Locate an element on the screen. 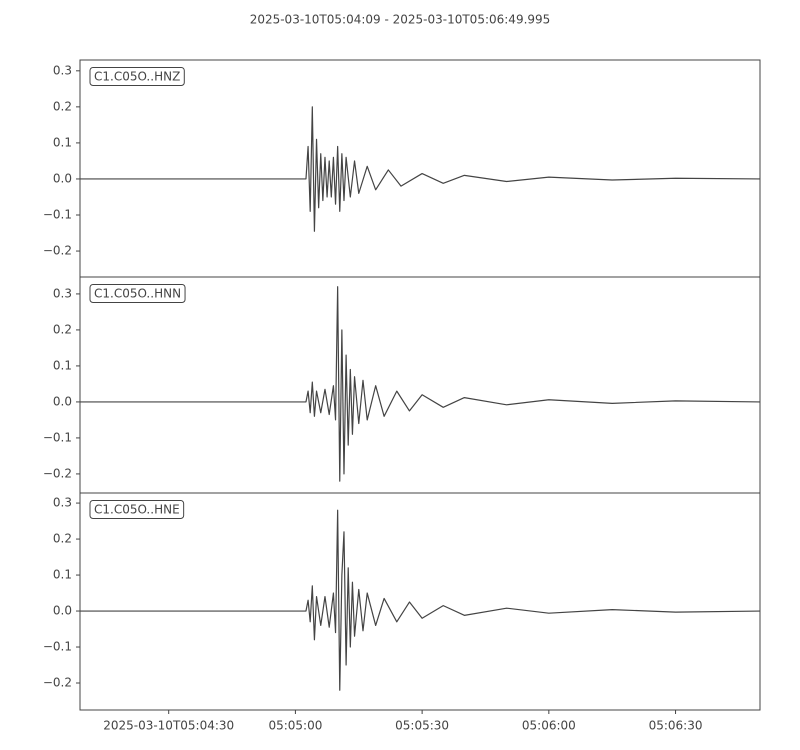 This screenshot has height=750, width=800. trace-label: C1.C05O..HNZ is located at coordinates (137, 77).